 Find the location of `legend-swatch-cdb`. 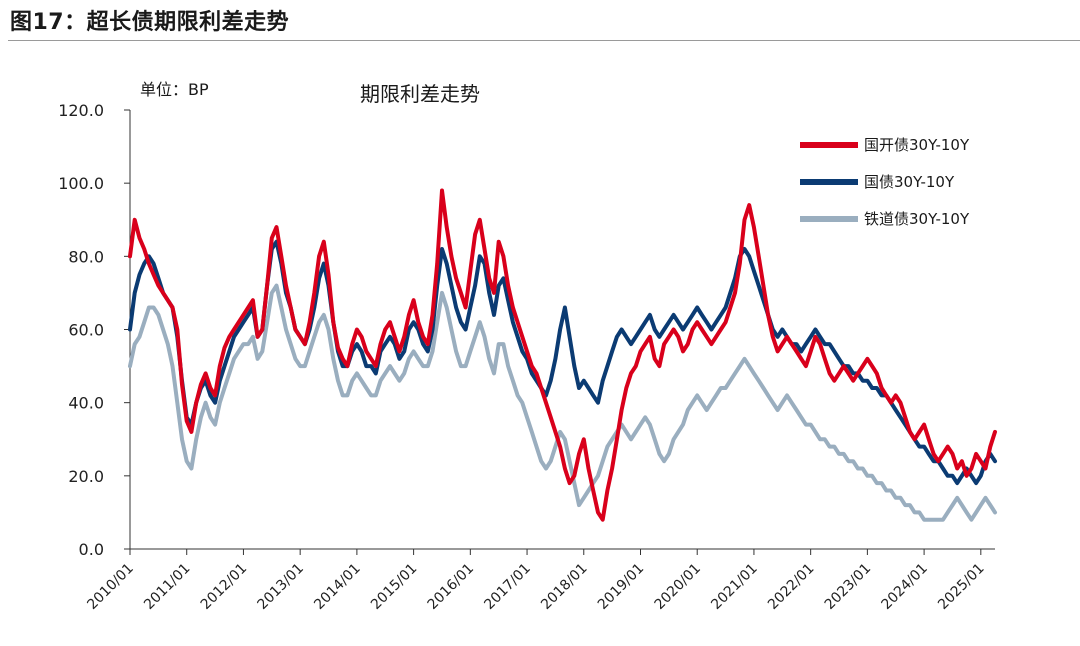

legend-swatch-cdb is located at coordinates (829, 144).